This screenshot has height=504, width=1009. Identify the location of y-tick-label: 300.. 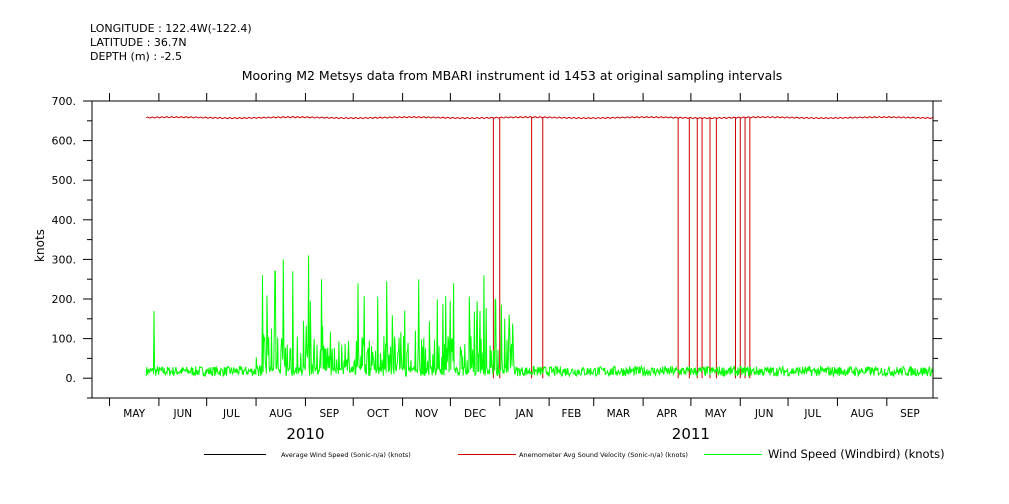
(64, 259).